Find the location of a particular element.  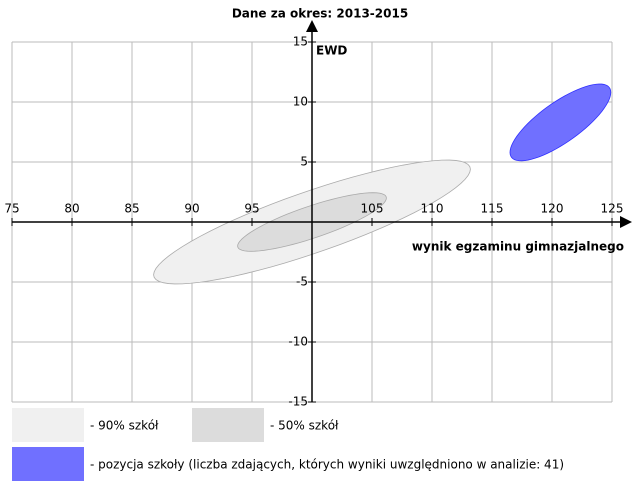

x-tick-label: 125 is located at coordinates (612, 209).